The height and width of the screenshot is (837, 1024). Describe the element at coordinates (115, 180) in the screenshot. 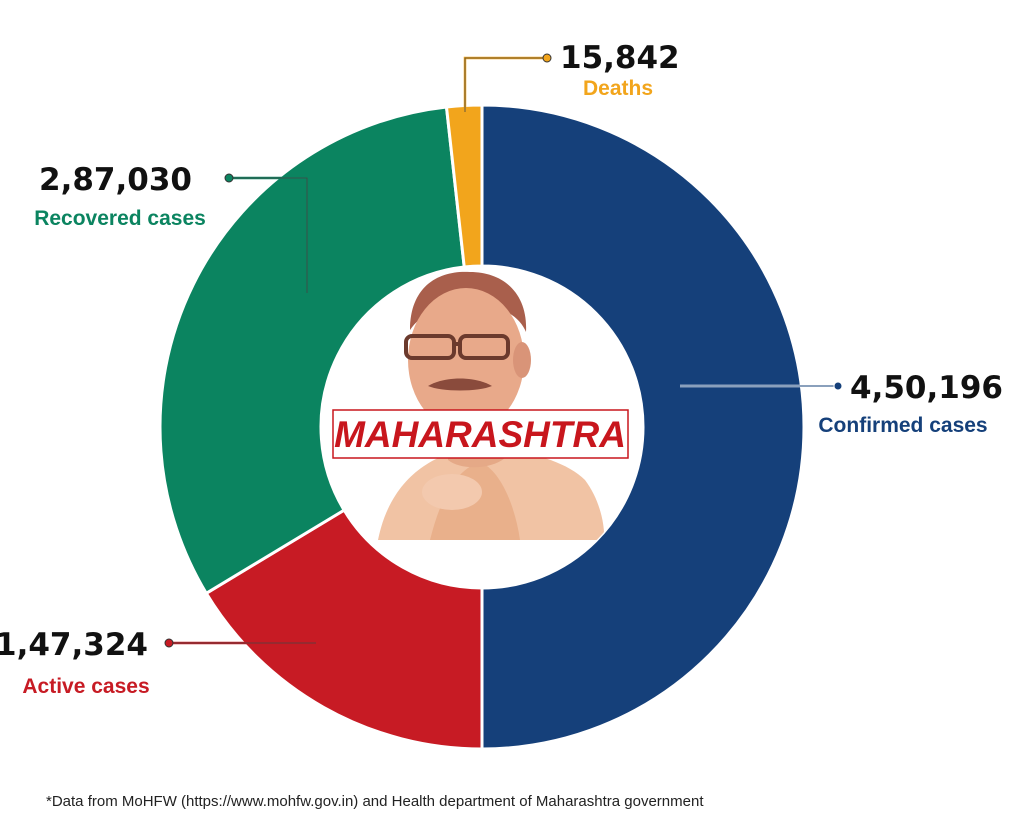

I see `recovered-value: 2,87,030` at that location.